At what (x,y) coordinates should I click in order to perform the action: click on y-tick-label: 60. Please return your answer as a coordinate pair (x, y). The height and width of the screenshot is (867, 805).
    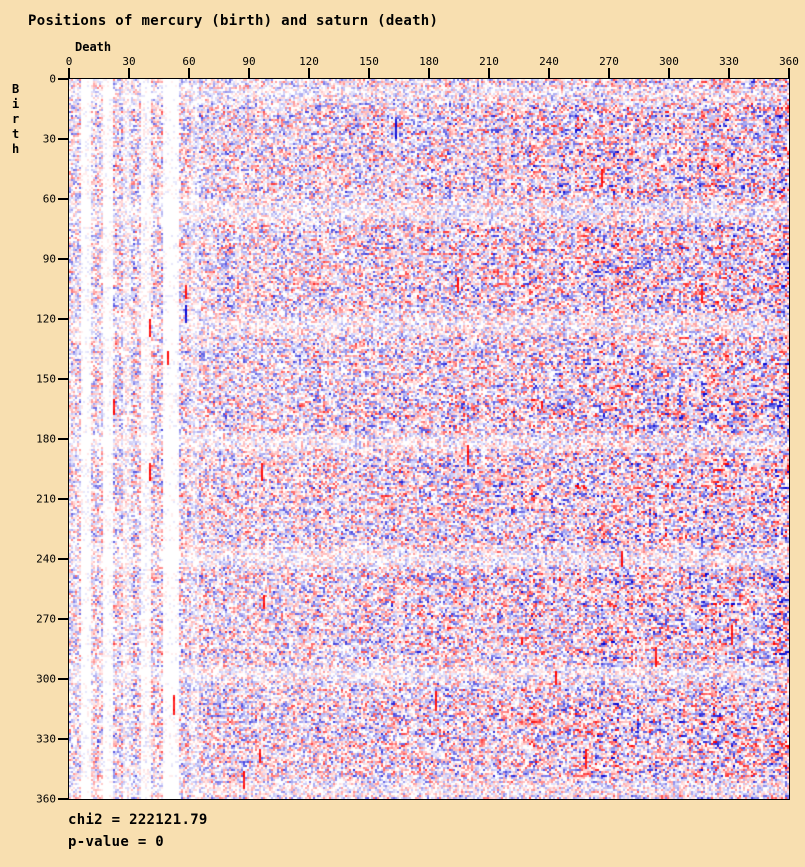
    Looking at the image, I should click on (49, 199).